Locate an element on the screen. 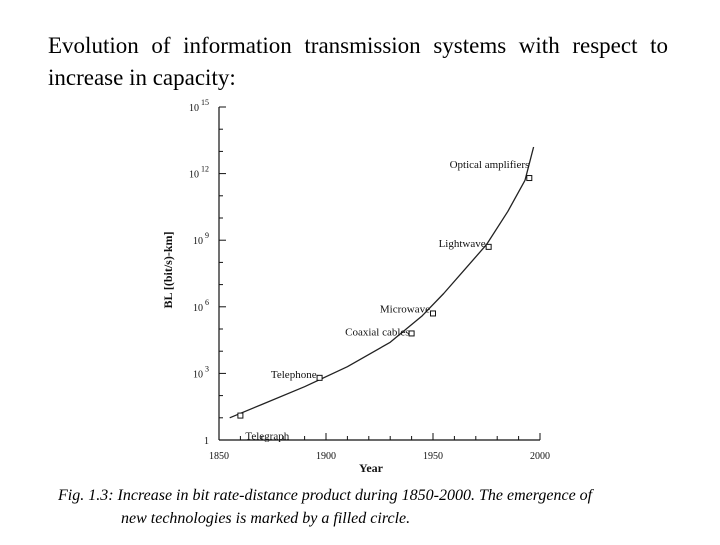 The height and width of the screenshot is (545, 720). y-axis-label: BL [(bit/s)-km] is located at coordinates (168, 269).